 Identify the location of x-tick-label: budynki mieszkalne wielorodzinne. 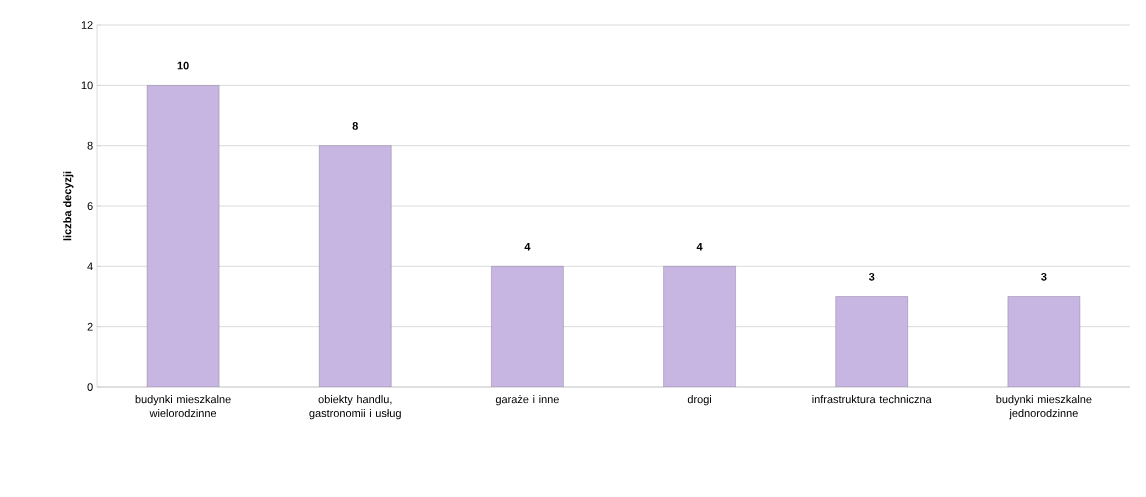
(183, 406).